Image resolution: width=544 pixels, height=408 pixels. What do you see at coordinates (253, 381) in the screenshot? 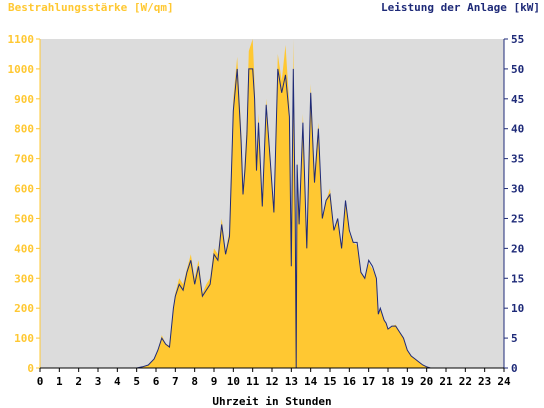
I see `x-tick-label: 11` at bounding box center [253, 381].